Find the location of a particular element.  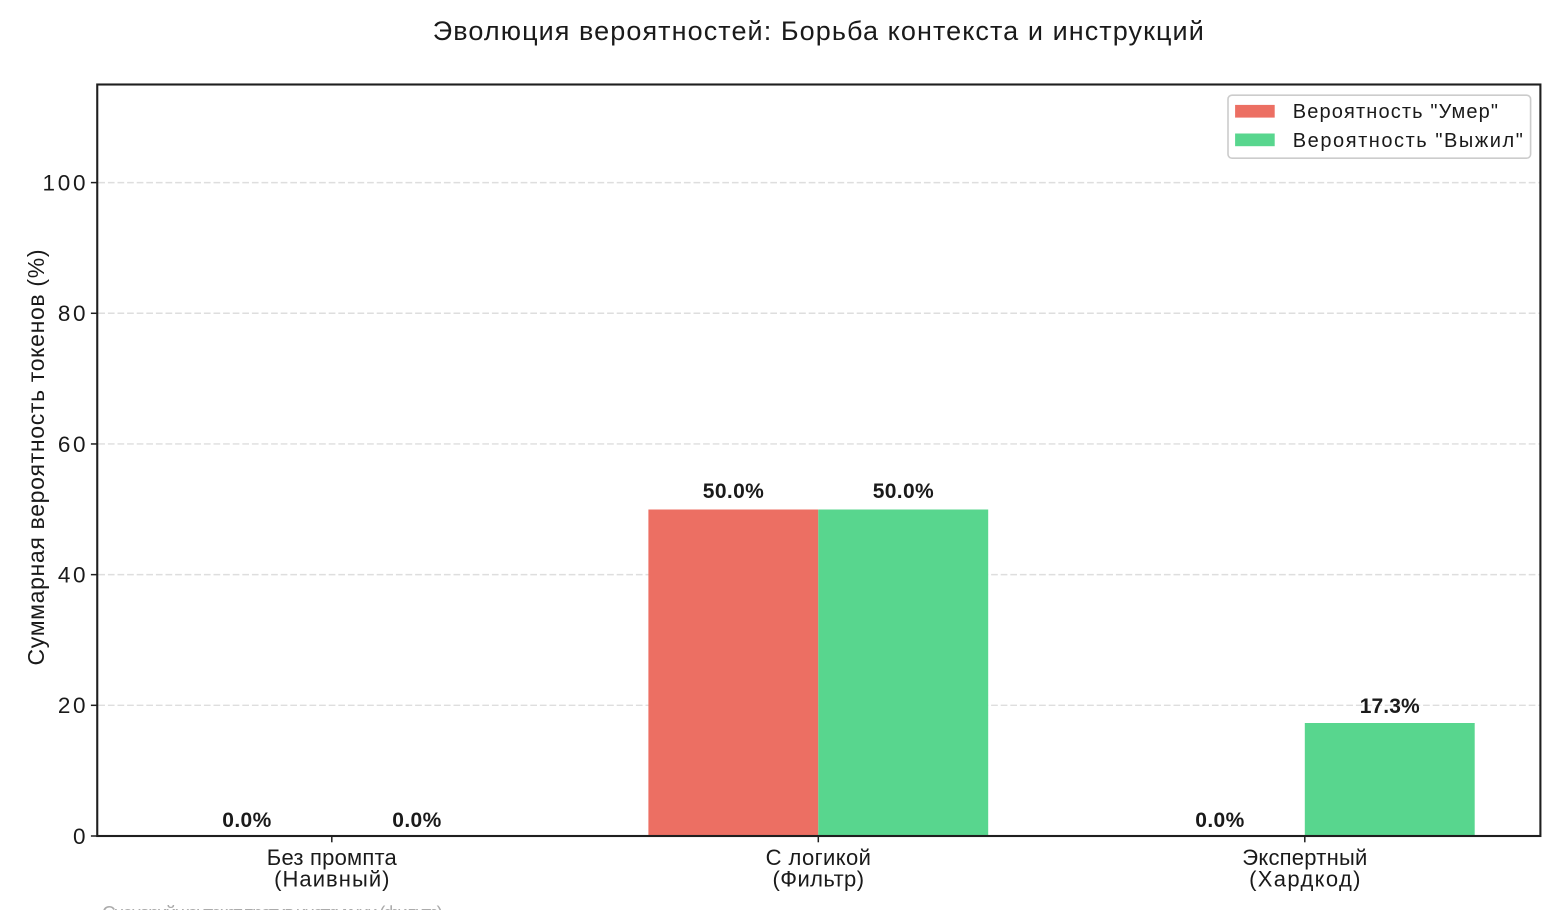

svg-text: (Наивный) is located at coordinates (331, 878).